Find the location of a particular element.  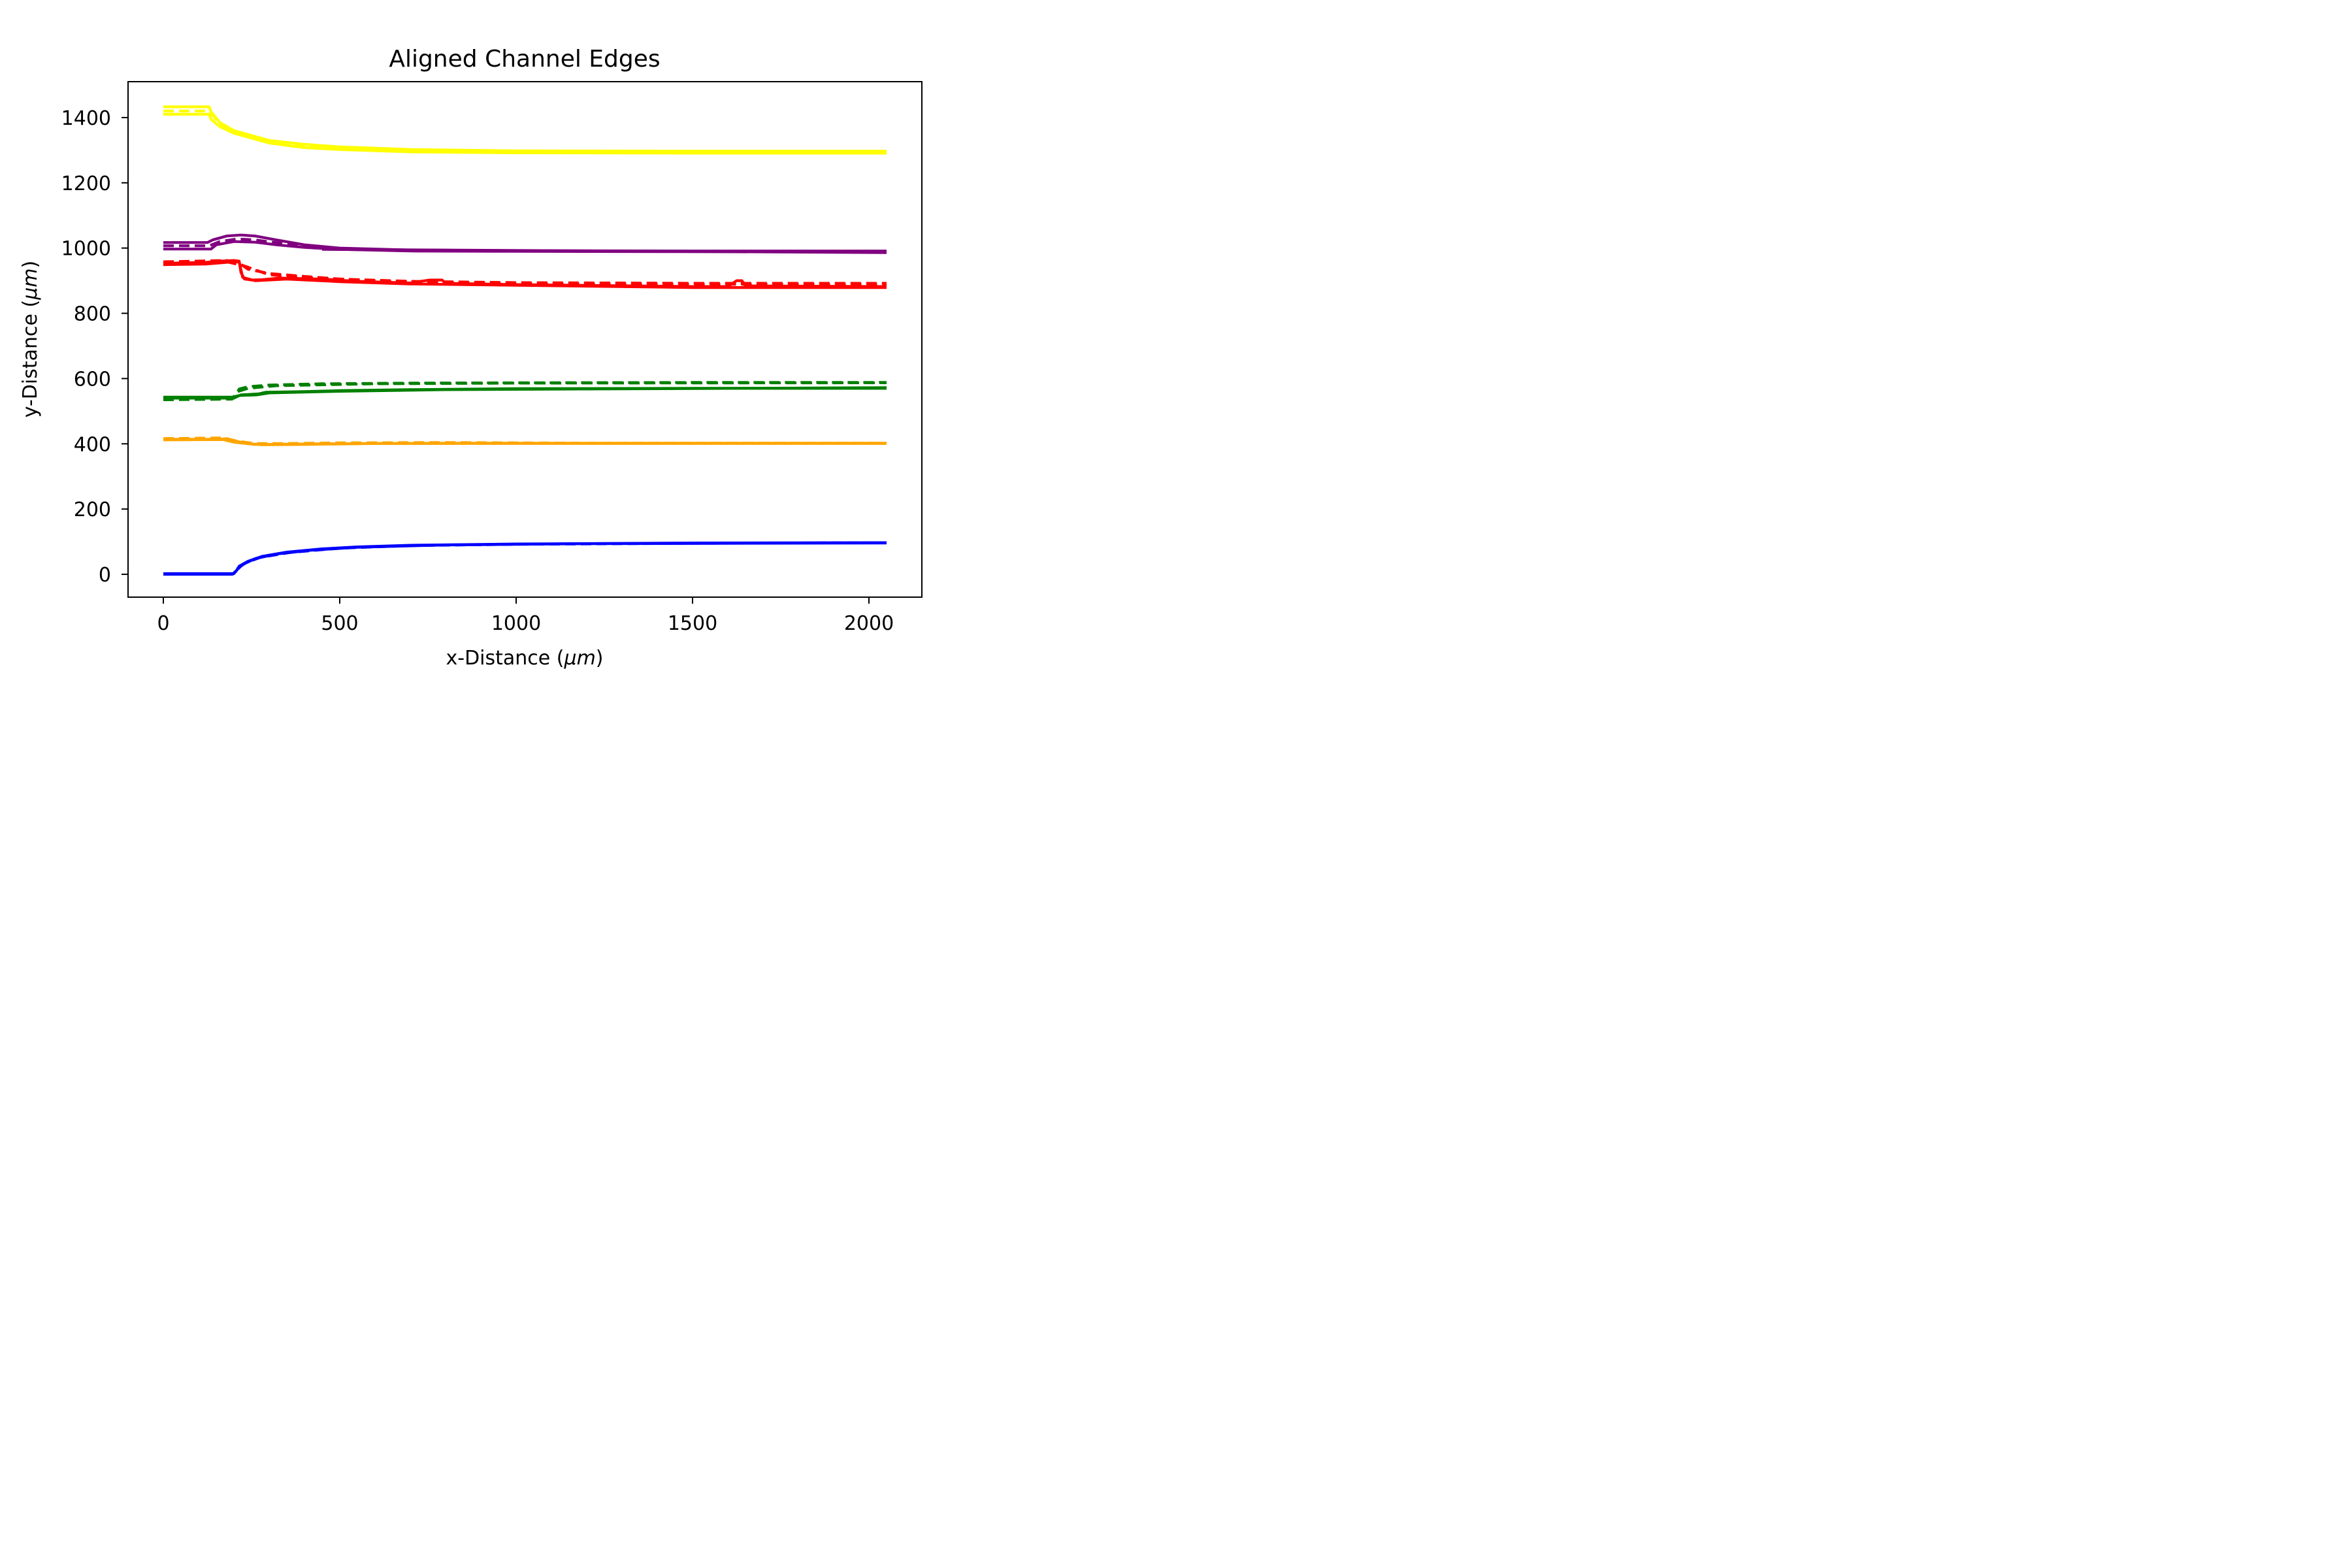

x-axis-label: x-Distance (μm) is located at coordinates (524, 658).